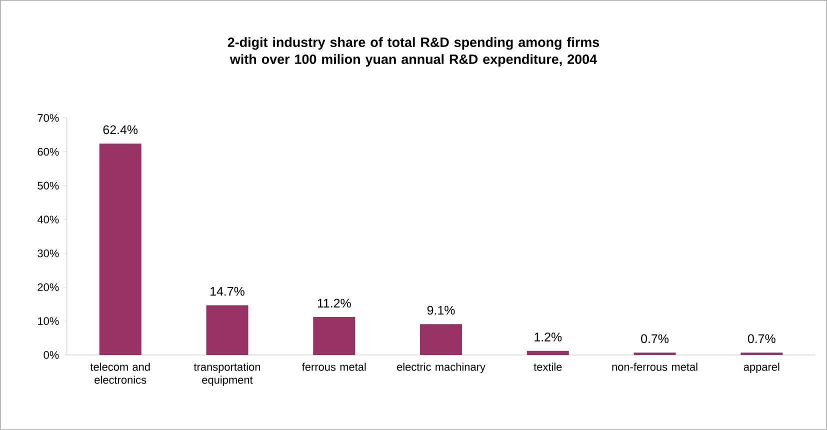 This screenshot has width=827, height=430. I want to click on y-tick-label: 70%, so click(48, 118).